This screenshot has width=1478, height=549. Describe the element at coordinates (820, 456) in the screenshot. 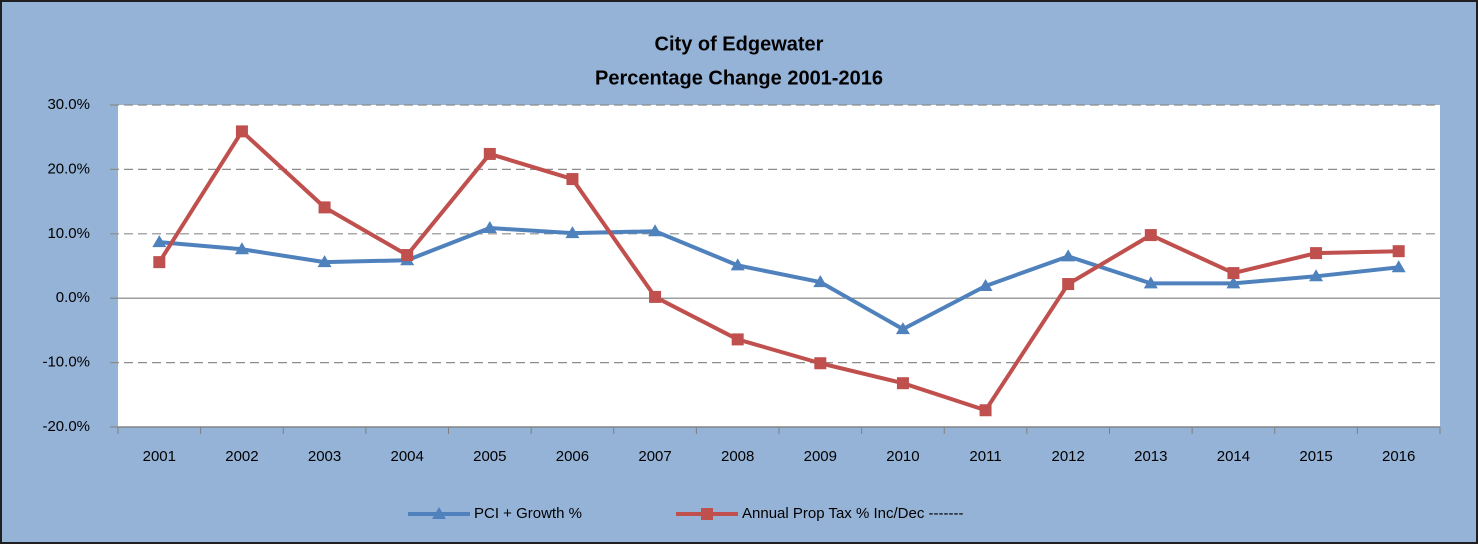

I see `x-tick-label: 2009` at that location.